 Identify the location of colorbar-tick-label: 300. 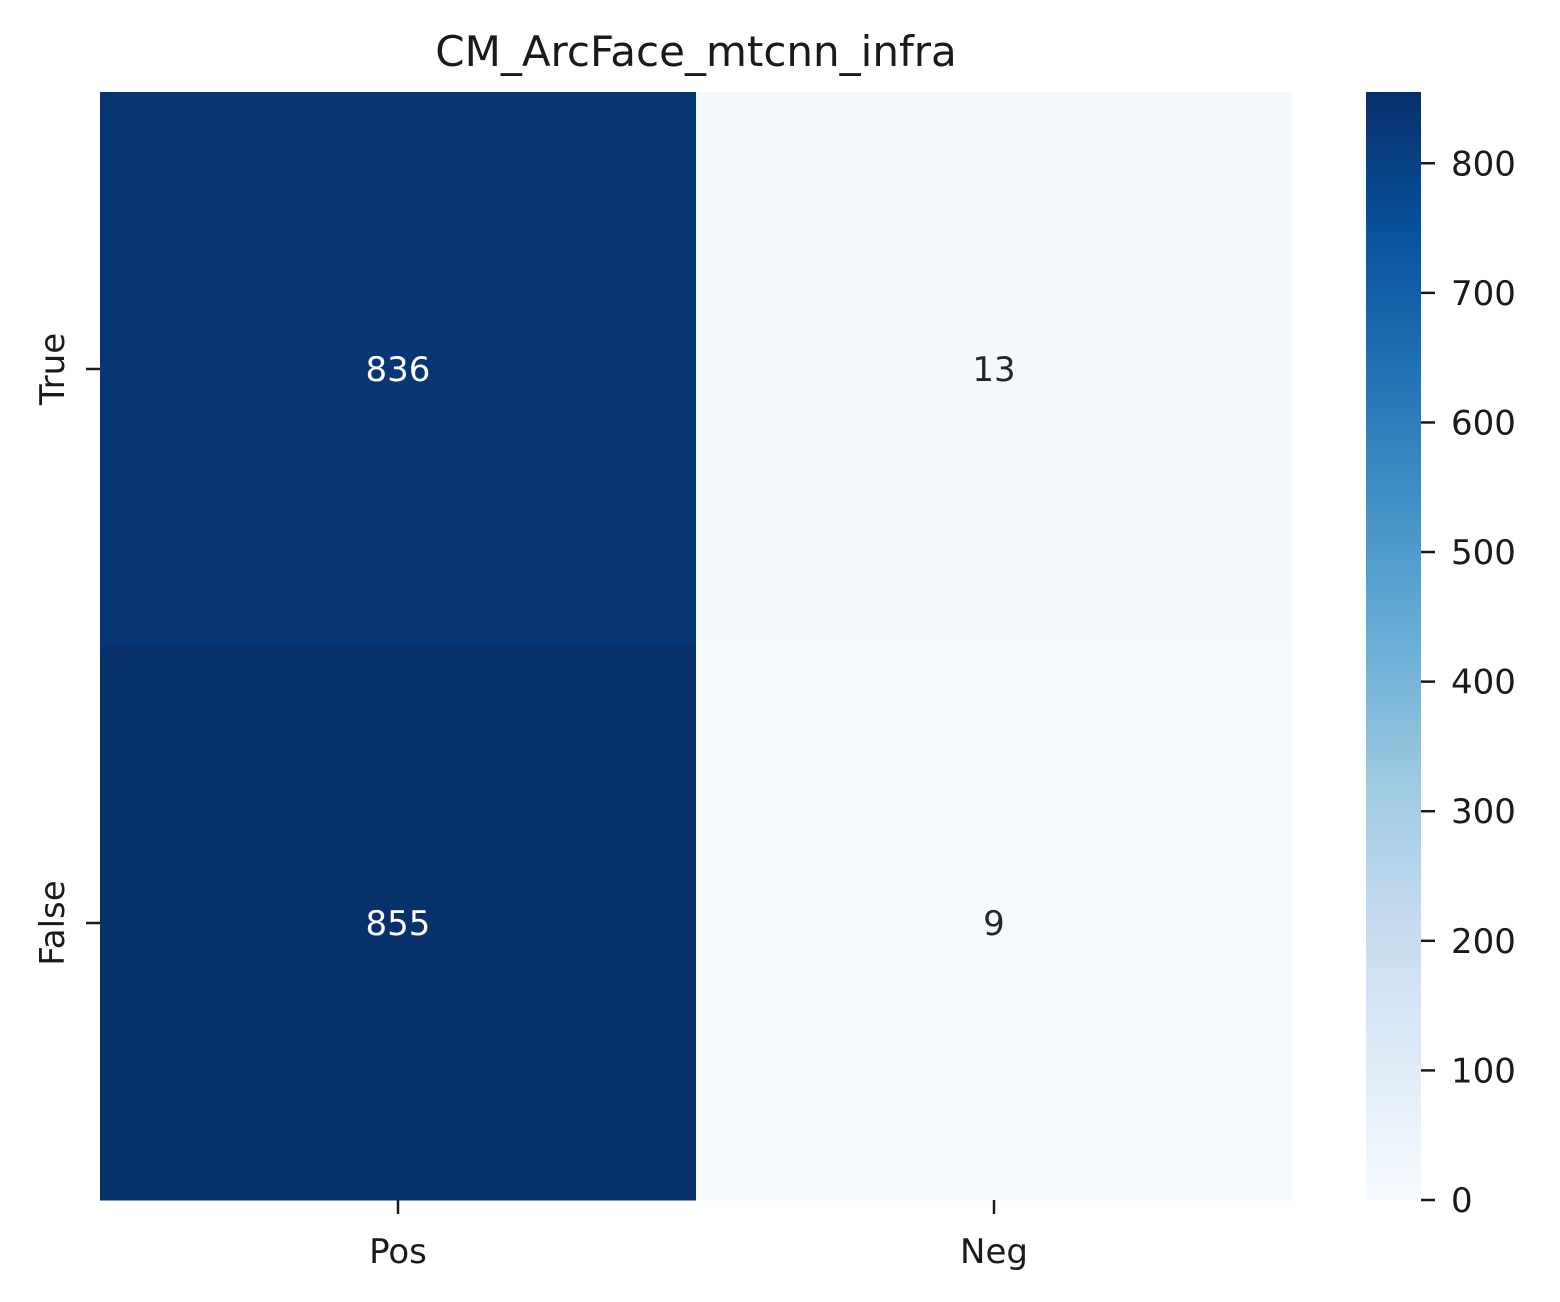
(1483, 812).